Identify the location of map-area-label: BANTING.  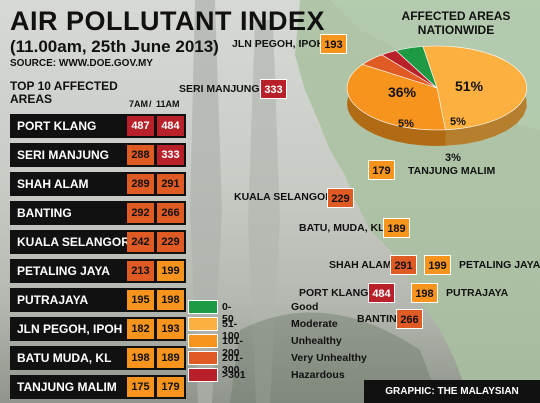
(381, 319).